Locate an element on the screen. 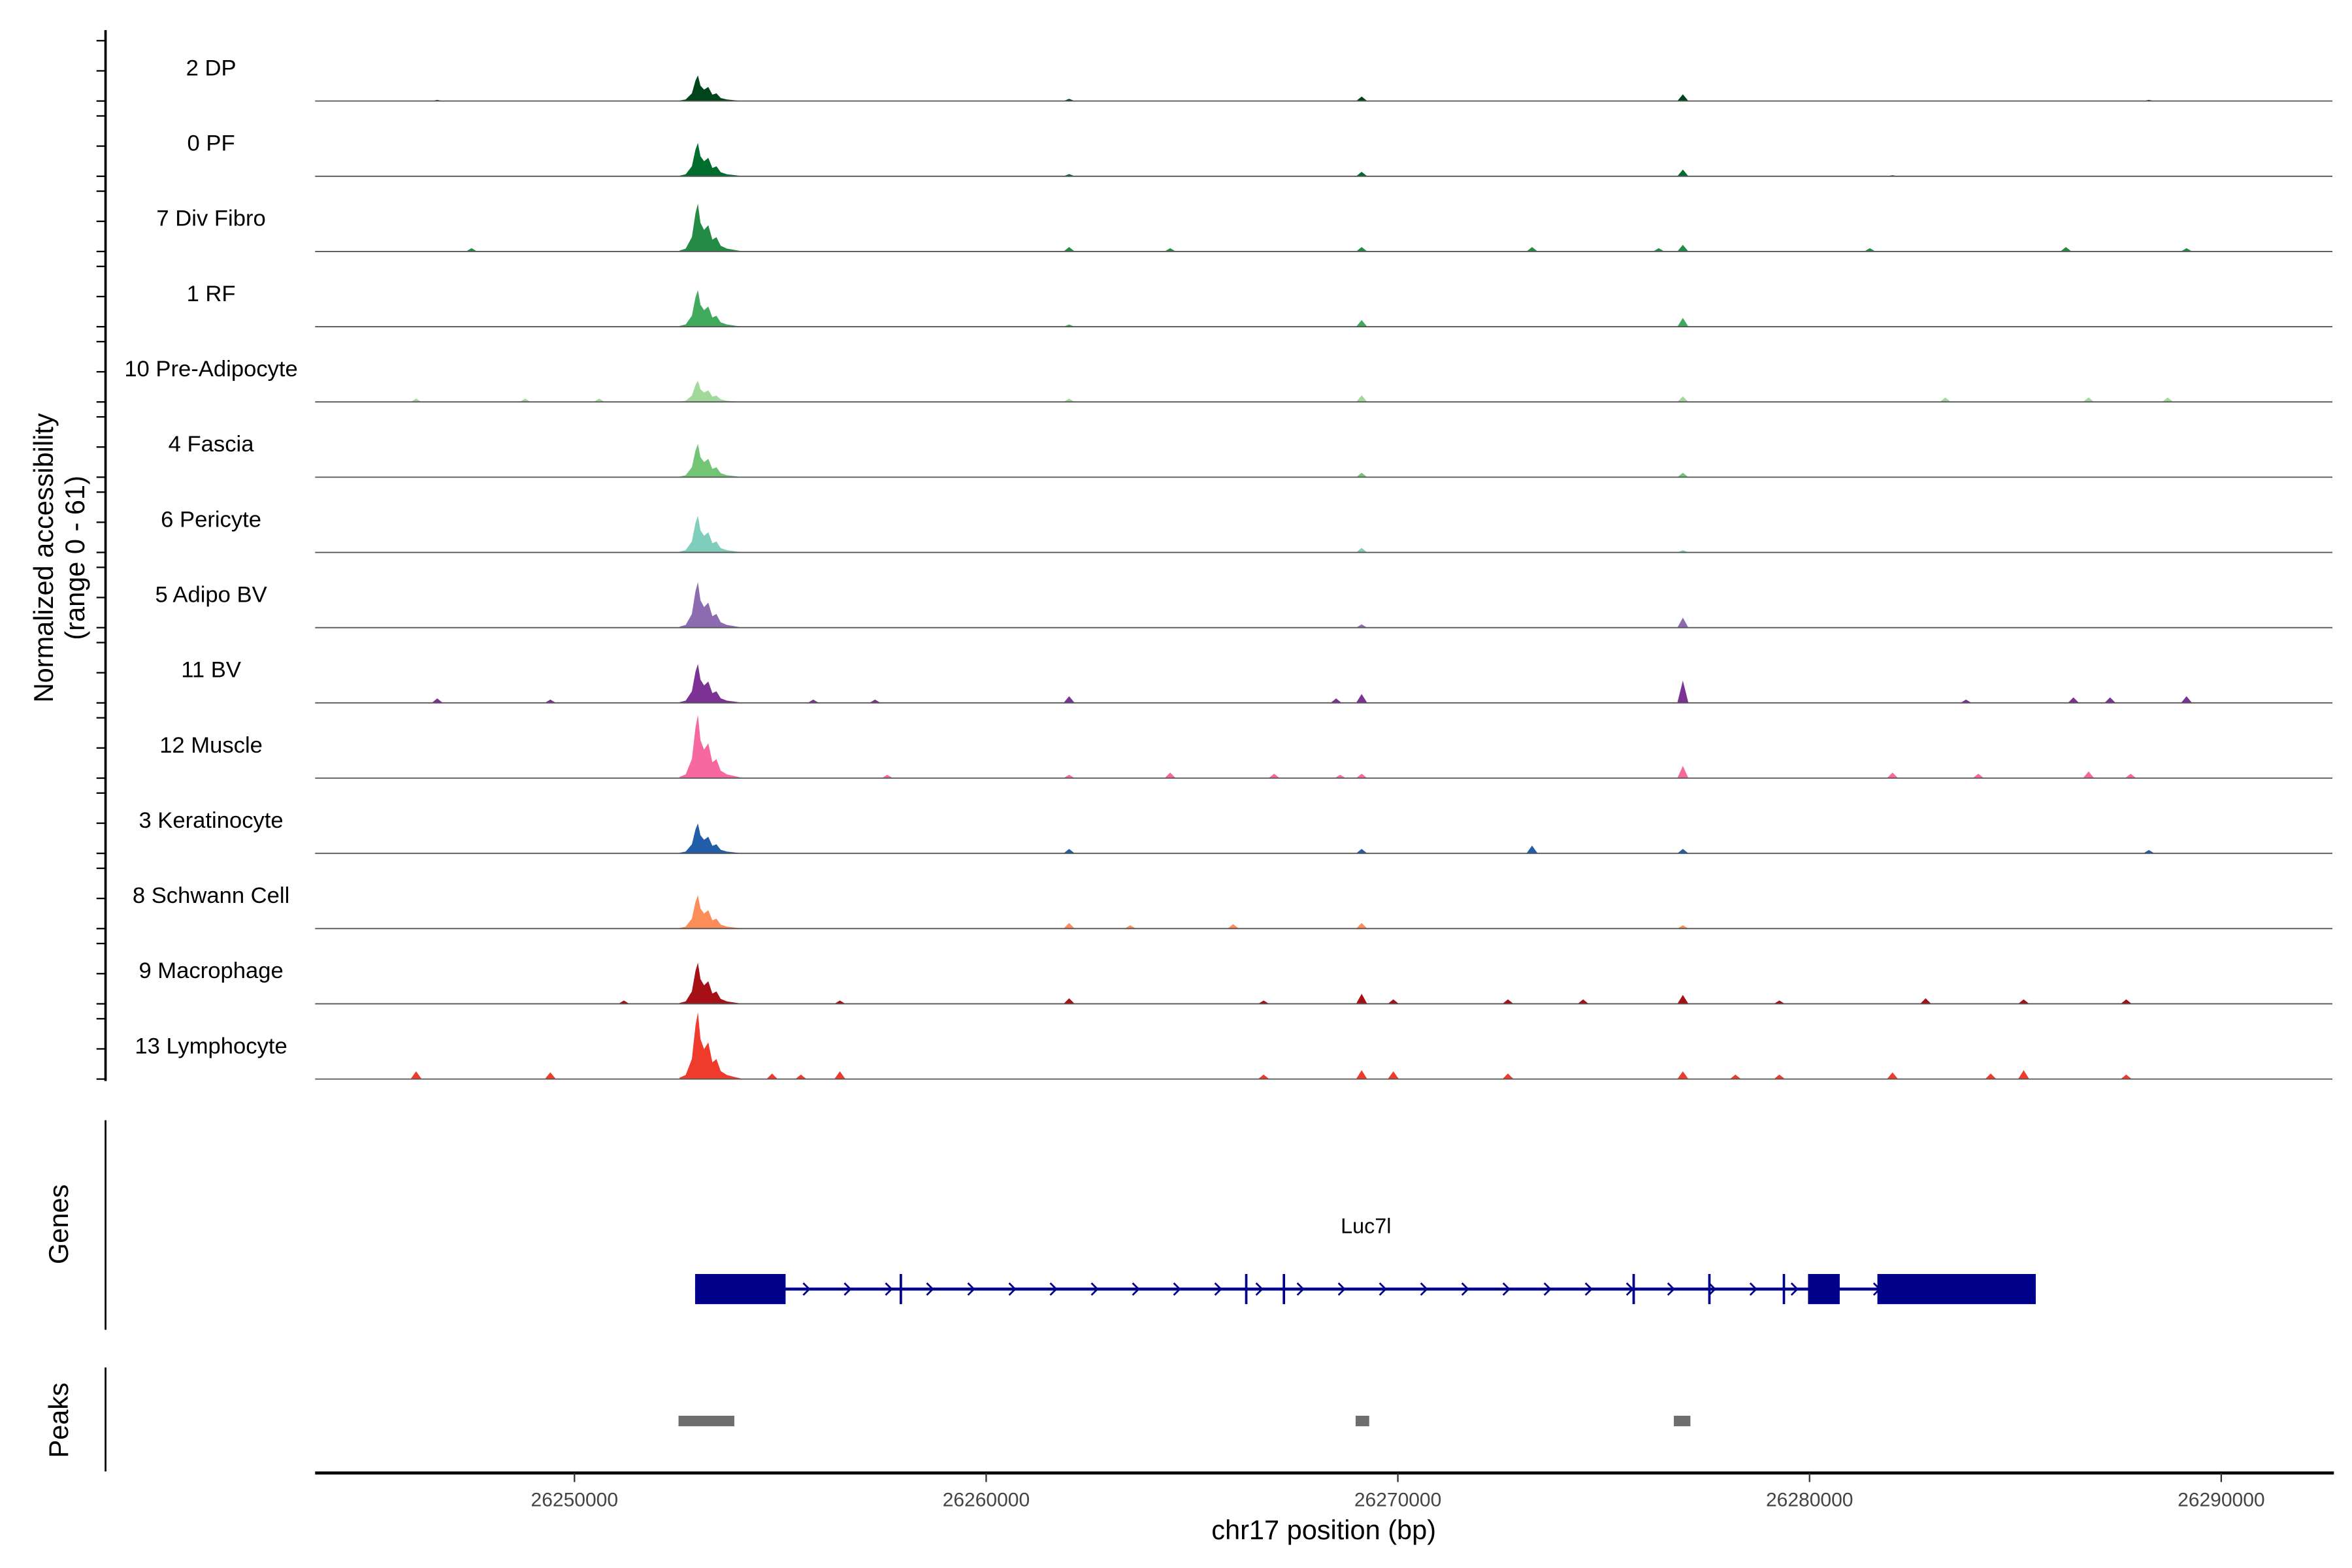  peak-region is located at coordinates (706, 1421).